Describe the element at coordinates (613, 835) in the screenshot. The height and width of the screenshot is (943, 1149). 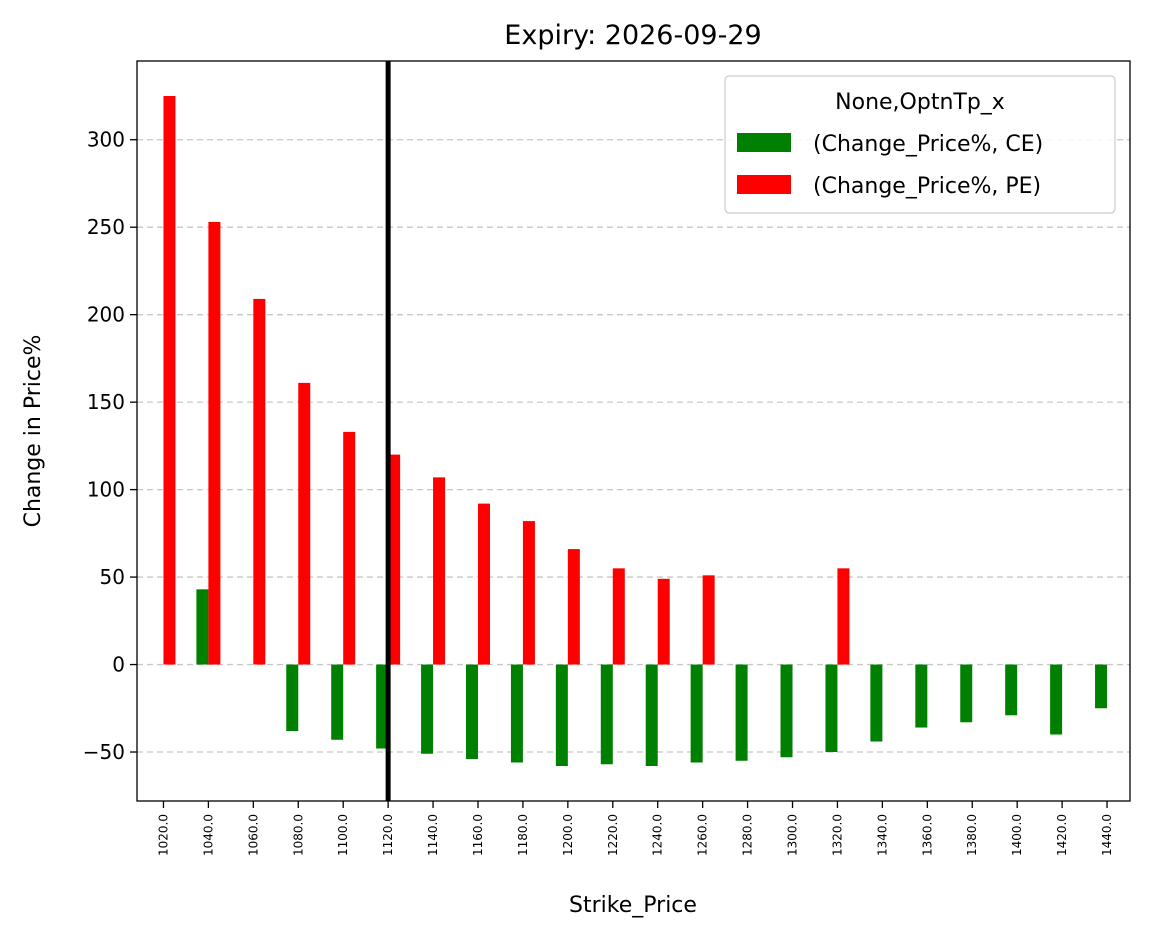
I see `x-tick-label: 1220.0` at that location.